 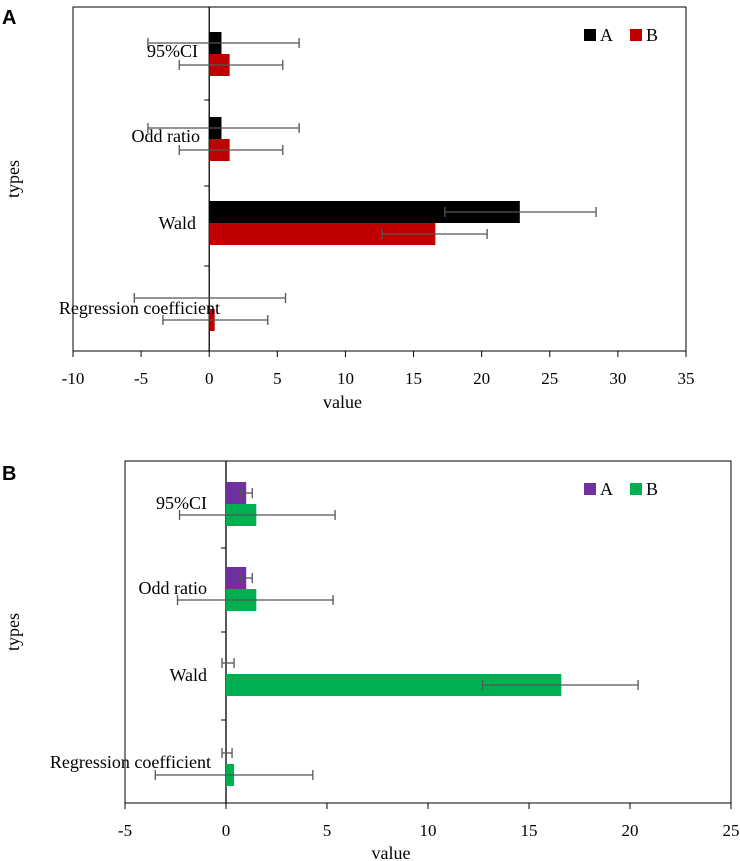 What do you see at coordinates (617, 378) in the screenshot?
I see `x-tick-label: 30` at bounding box center [617, 378].